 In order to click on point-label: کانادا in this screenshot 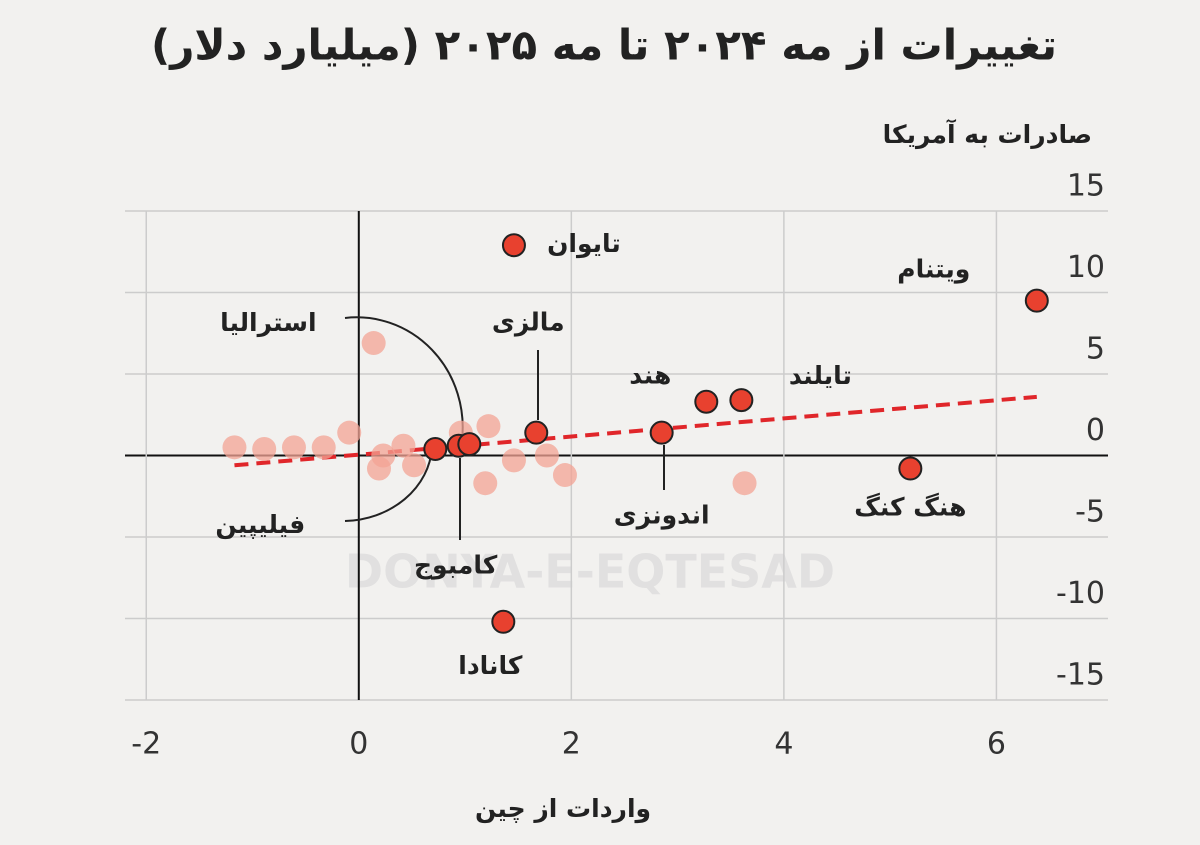, I will do `click(490, 665)`.